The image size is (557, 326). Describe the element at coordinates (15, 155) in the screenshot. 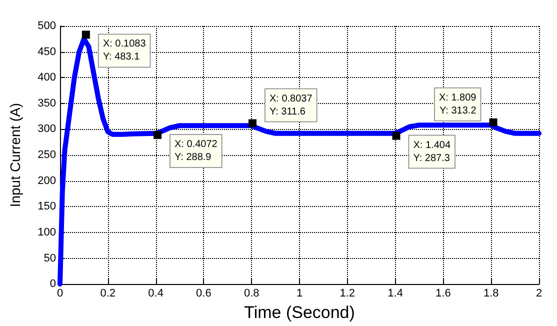

I see `y-axis-title: Input Current (A)` at that location.